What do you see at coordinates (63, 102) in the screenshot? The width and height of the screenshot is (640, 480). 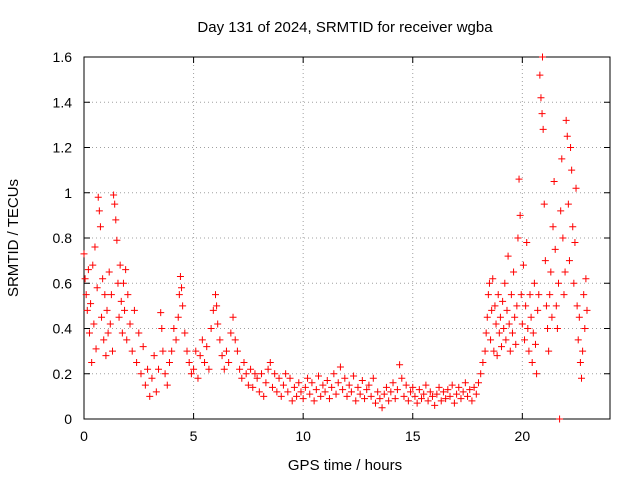 I see `y-tick-label: 1.4` at bounding box center [63, 102].